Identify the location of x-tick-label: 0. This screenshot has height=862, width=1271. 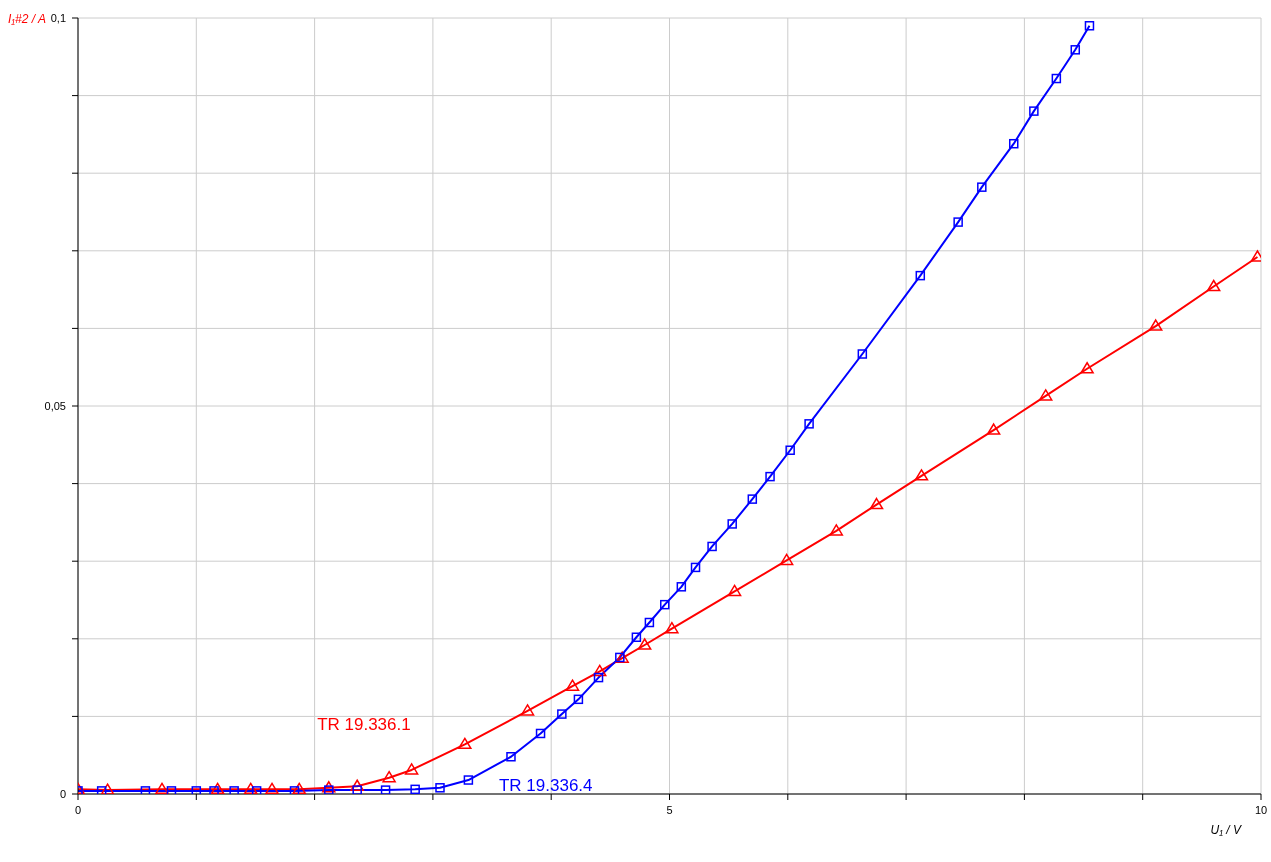
(78, 810).